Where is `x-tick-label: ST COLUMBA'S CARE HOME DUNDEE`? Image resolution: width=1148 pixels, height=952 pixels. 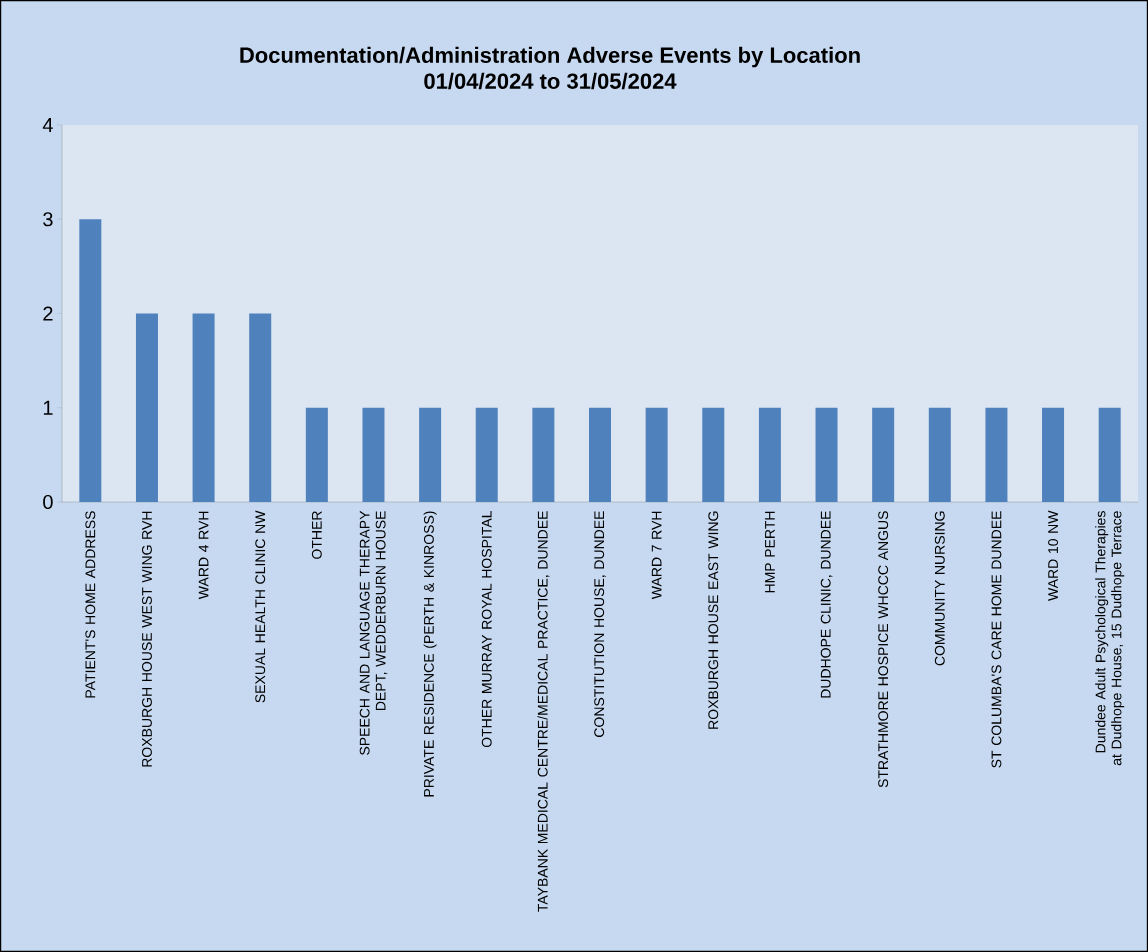 x-tick-label: ST COLUMBA'S CARE HOME DUNDEE is located at coordinates (996, 639).